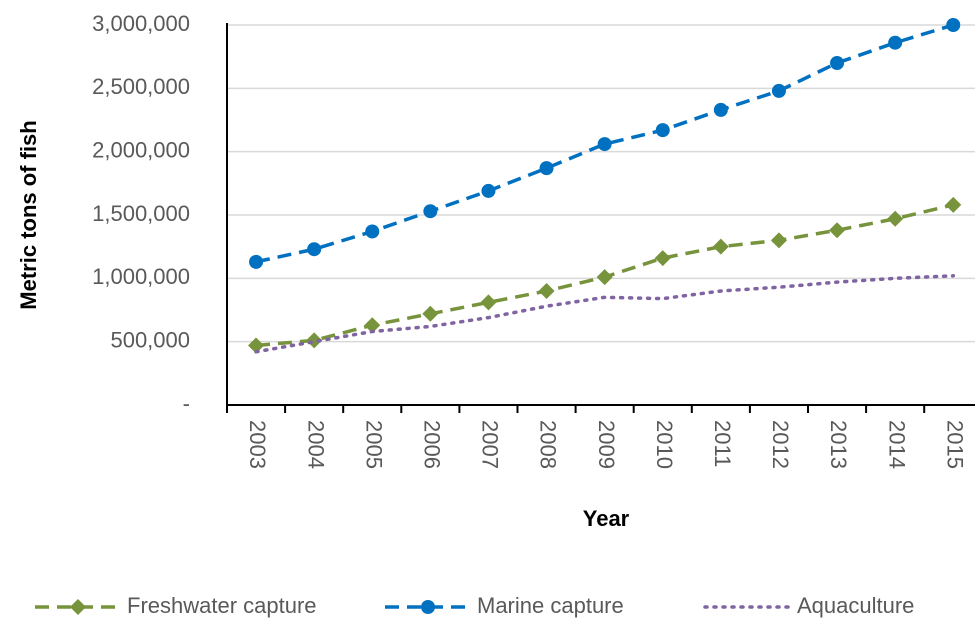 The image size is (976, 623). Describe the element at coordinates (550, 605) in the screenshot. I see `legend-label: Marine capture` at that location.